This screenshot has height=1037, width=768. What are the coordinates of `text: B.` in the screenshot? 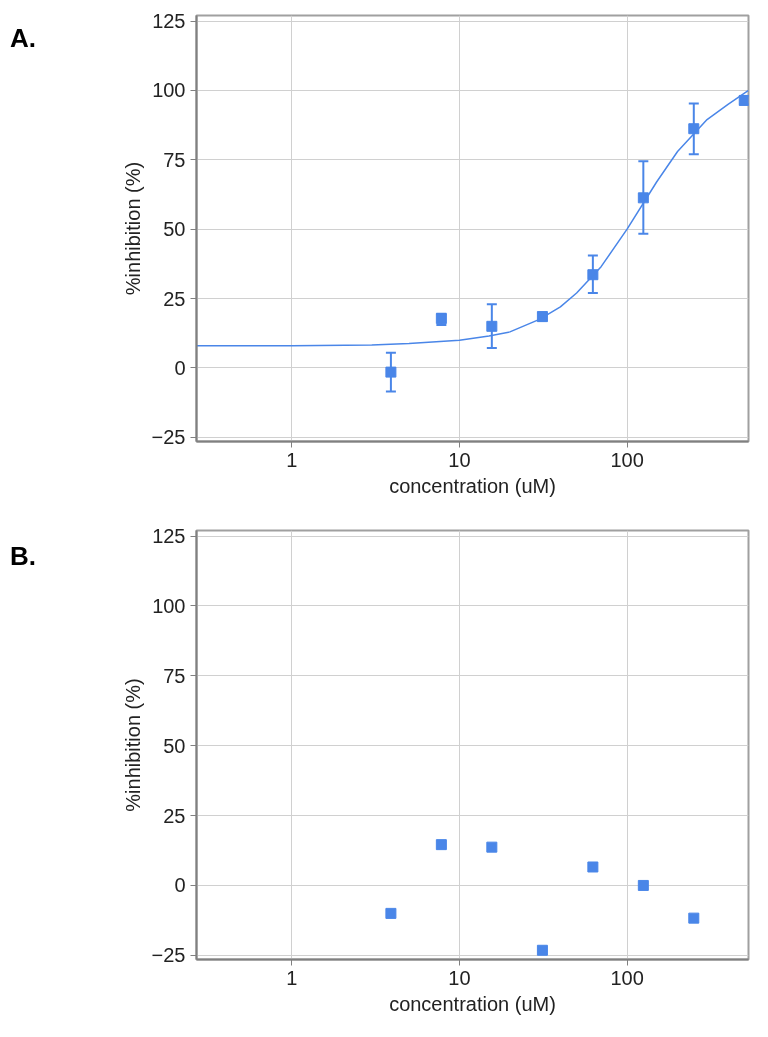 It's located at (23, 556).